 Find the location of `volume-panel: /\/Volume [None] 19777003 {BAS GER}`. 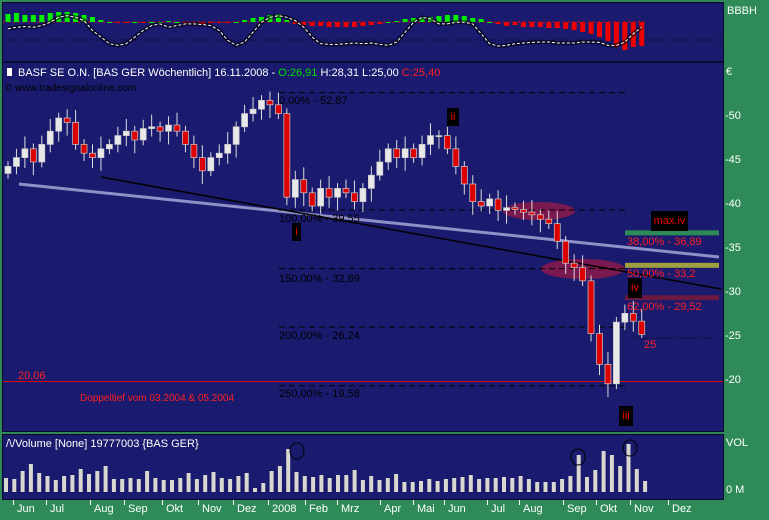

volume-panel: /\/Volume [None] 19777003 {BAS GER} is located at coordinates (363, 467).